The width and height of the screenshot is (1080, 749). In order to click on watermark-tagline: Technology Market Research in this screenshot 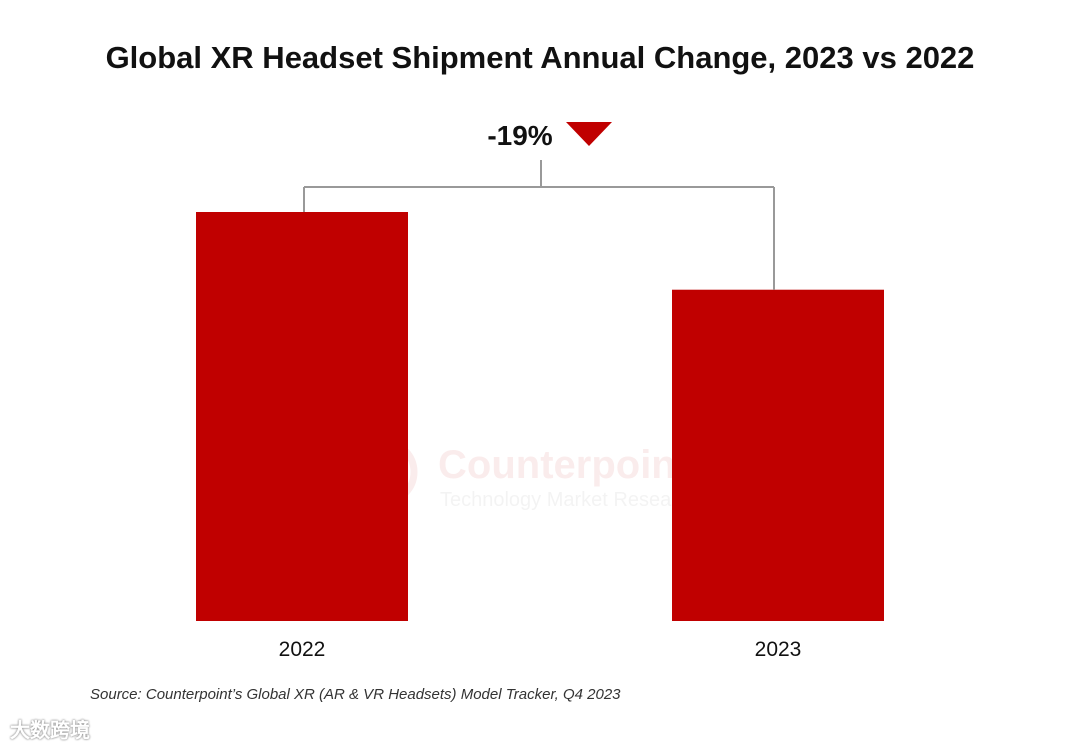, I will do `click(569, 500)`.